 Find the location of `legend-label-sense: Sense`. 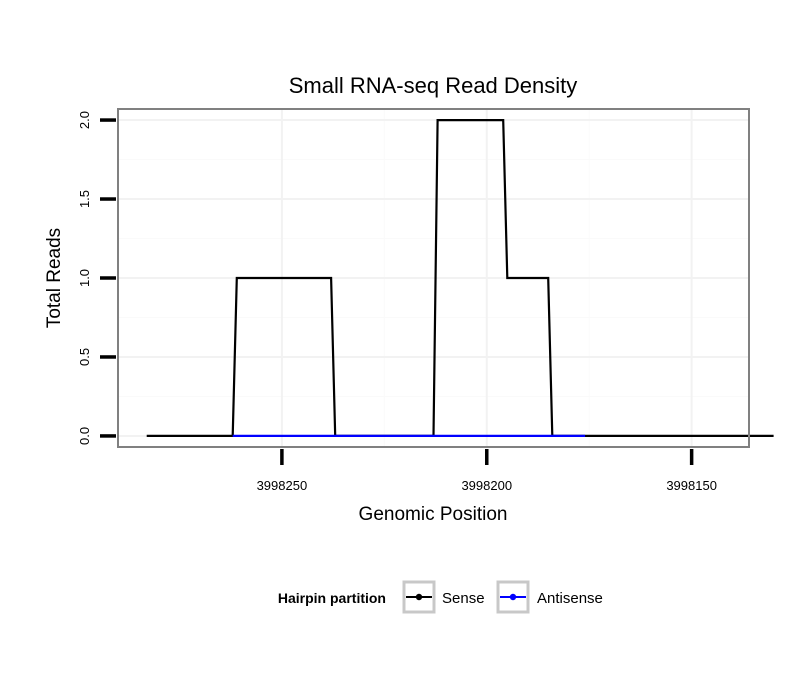

legend-label-sense: Sense is located at coordinates (463, 598).